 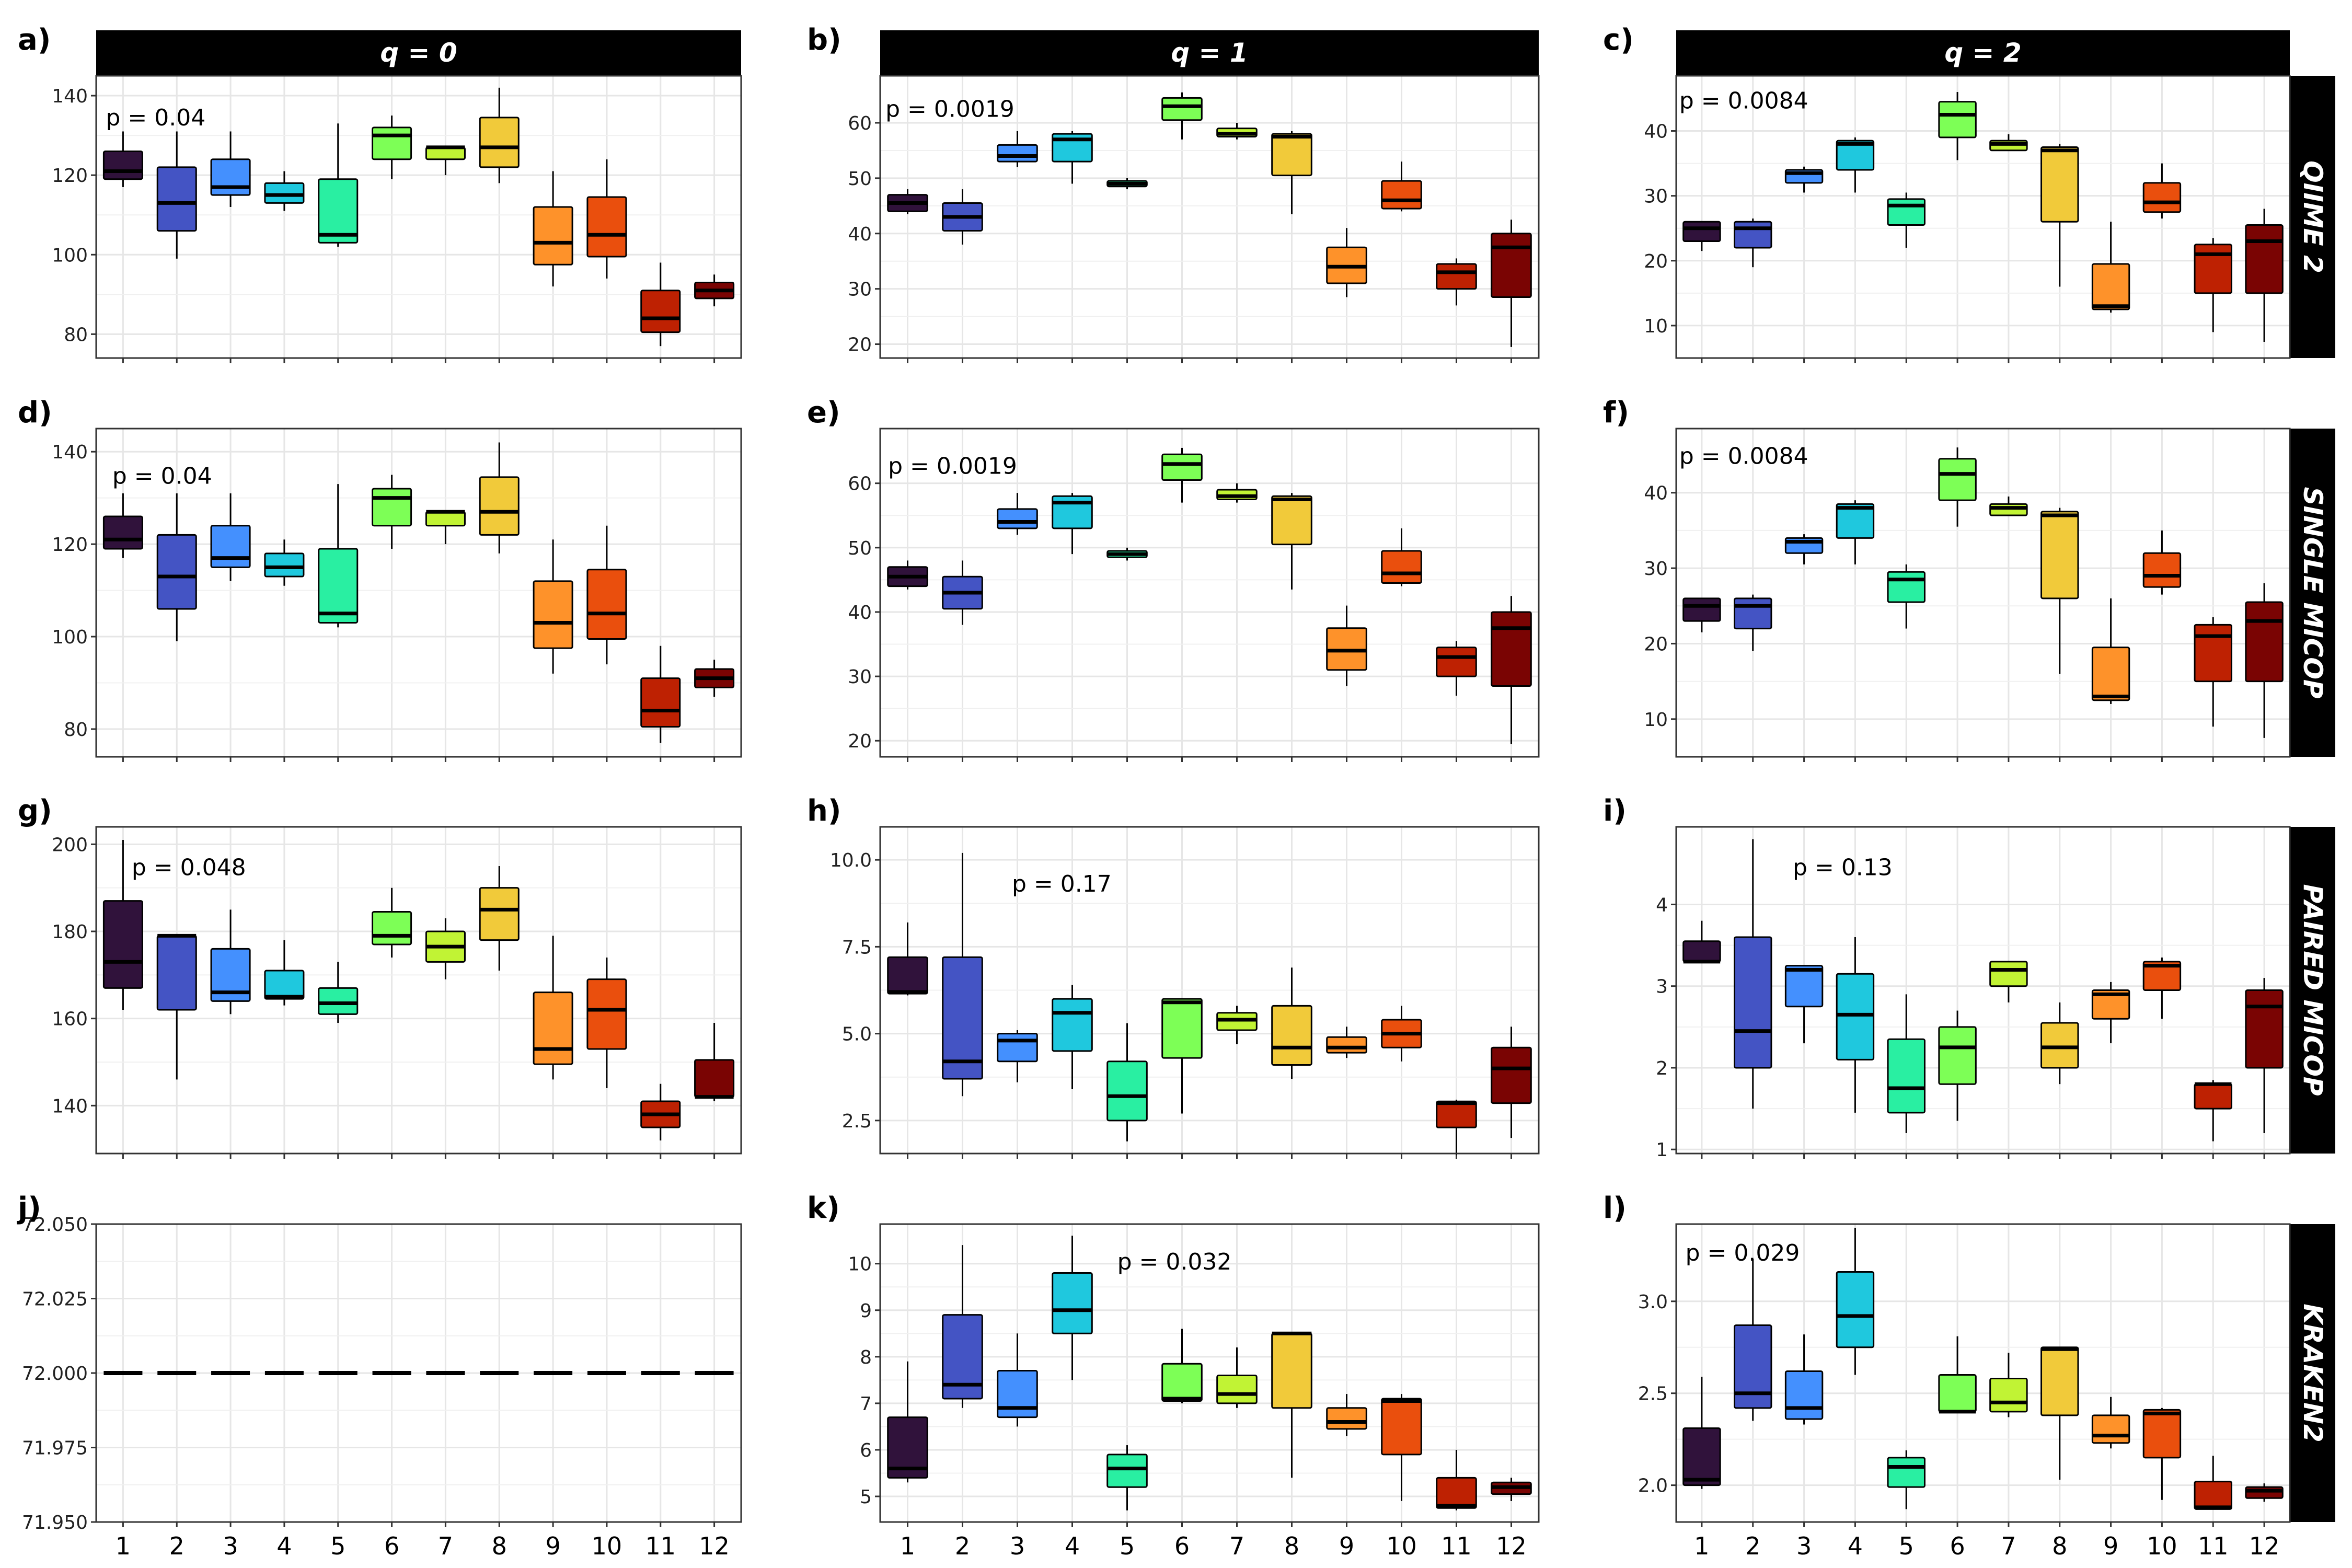 I want to click on row-strip-2: PAIRED MICOP, so click(x=2312, y=990).